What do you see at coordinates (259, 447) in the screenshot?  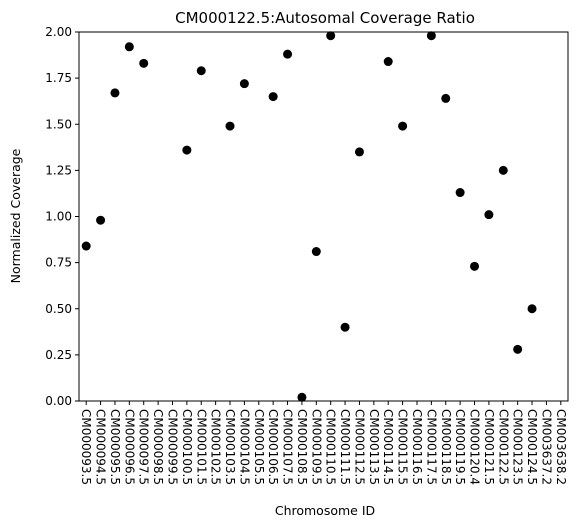 I see `x-tick-label: CM000105.5` at bounding box center [259, 447].